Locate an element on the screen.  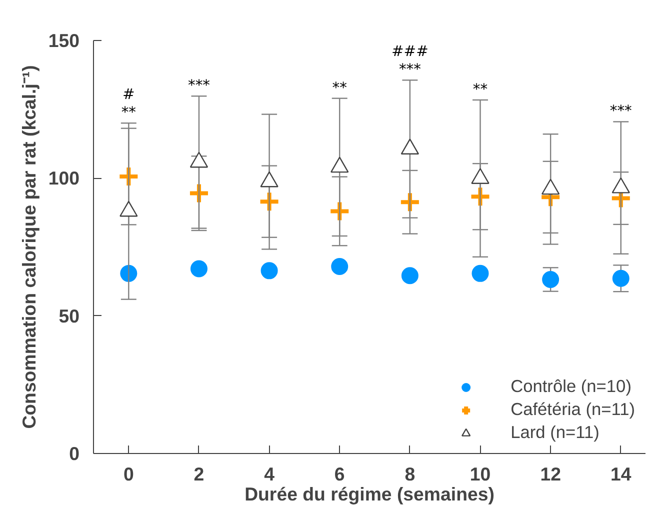
x-tick-label: 10 is located at coordinates (480, 474).